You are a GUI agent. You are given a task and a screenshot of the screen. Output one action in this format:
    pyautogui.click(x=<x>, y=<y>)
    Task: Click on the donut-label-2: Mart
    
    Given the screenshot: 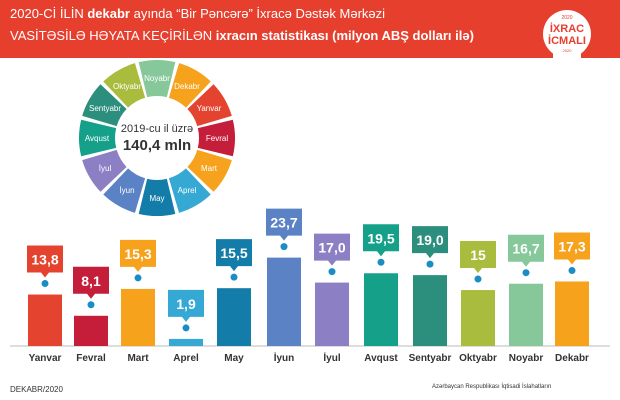 What is the action you would take?
    pyautogui.click(x=209, y=168)
    